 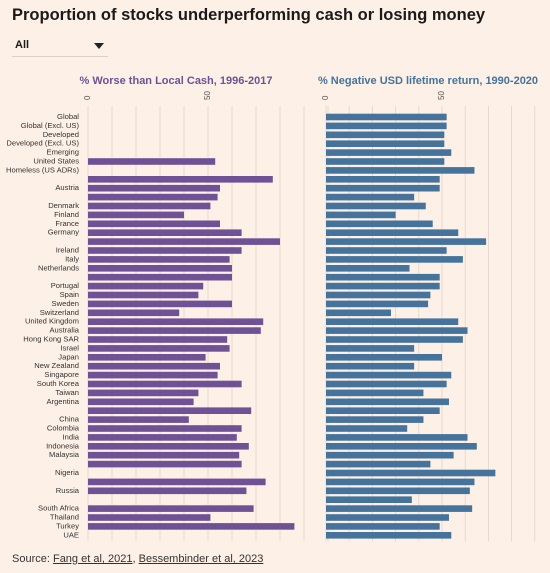 What do you see at coordinates (92, 559) in the screenshot?
I see `source-link-fang: Fang et al, 2021` at bounding box center [92, 559].